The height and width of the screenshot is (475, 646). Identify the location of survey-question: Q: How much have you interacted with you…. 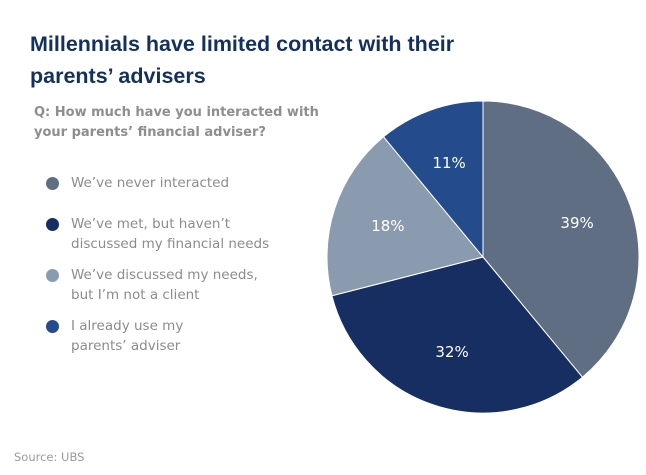
(176, 122).